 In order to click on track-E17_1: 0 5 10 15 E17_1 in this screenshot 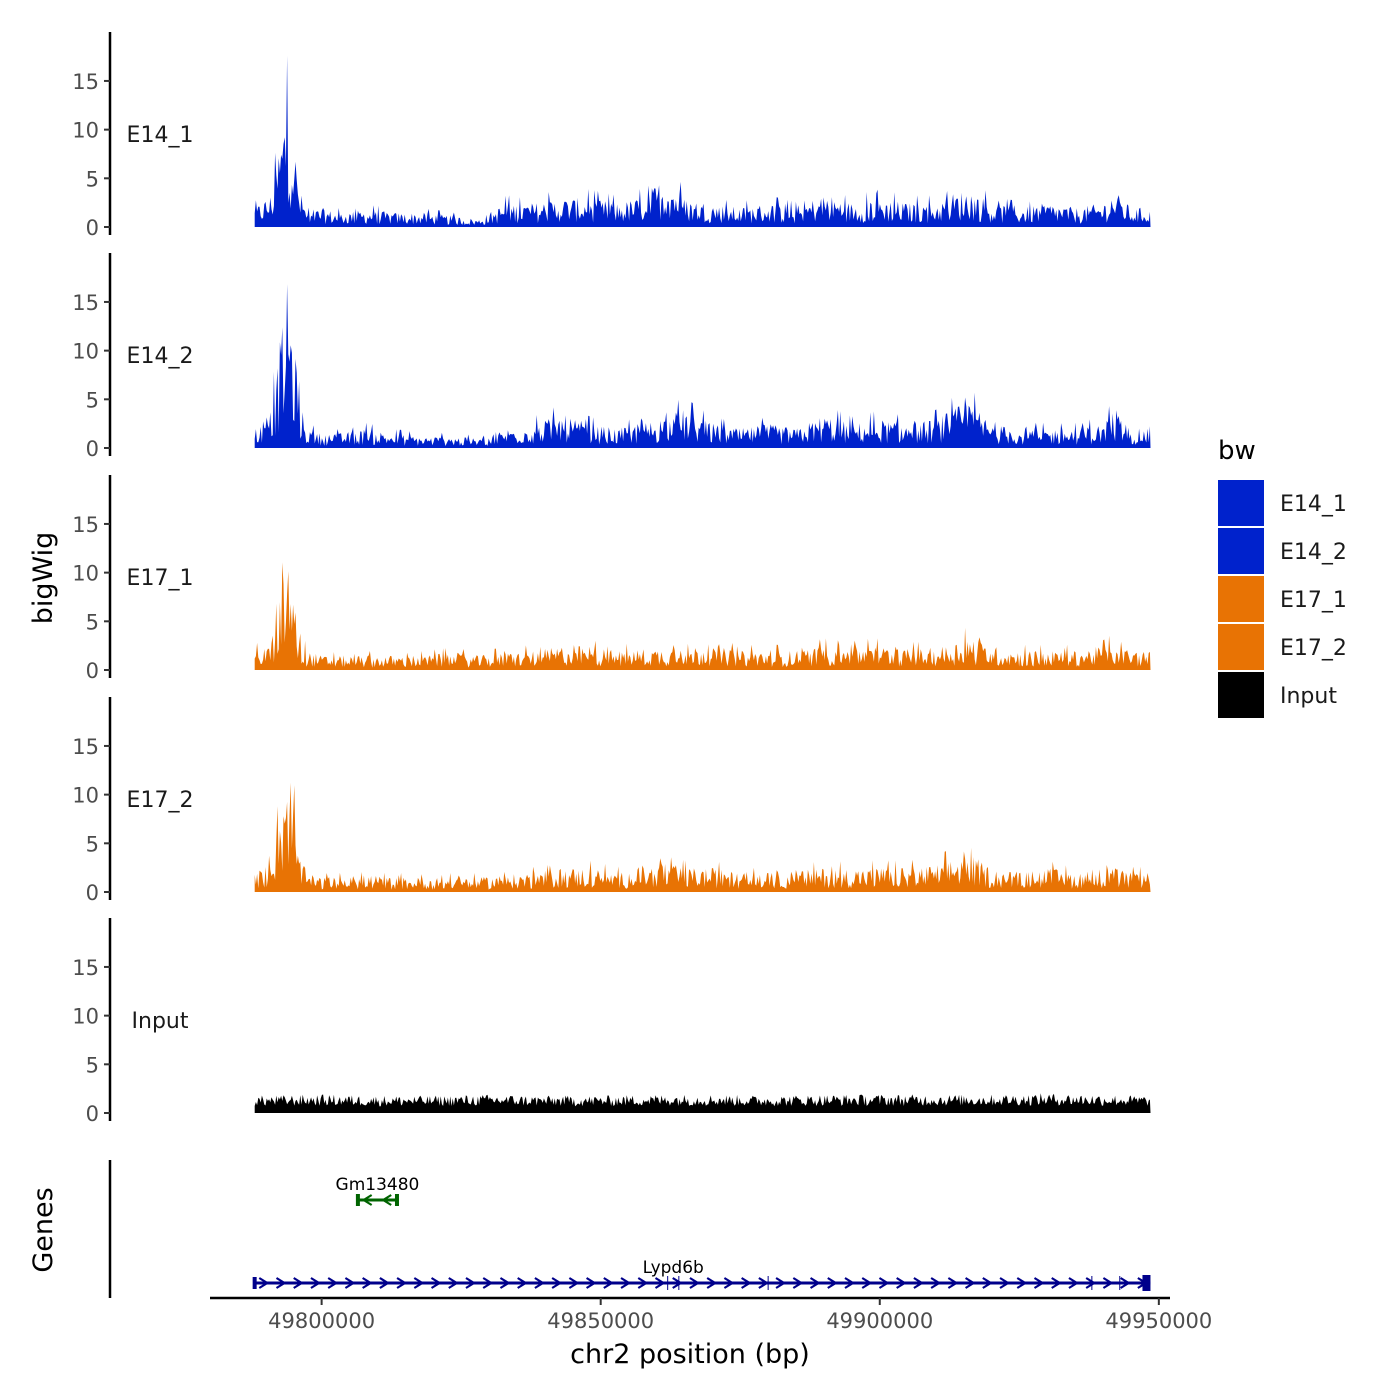, I will do `click(611, 579)`.